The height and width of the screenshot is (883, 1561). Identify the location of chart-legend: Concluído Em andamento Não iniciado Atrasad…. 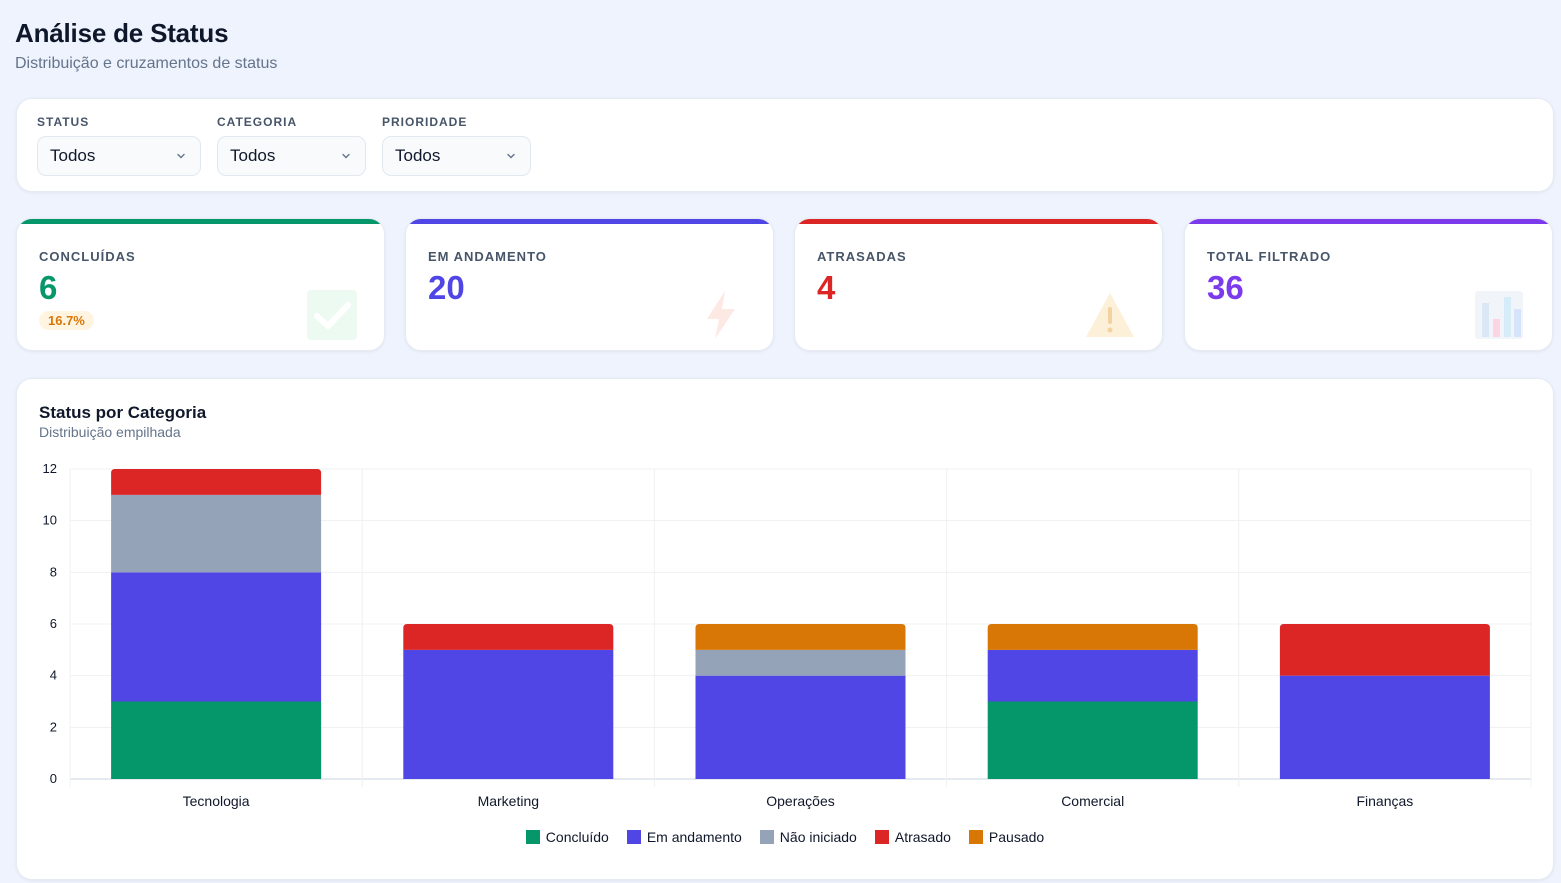
(785, 837).